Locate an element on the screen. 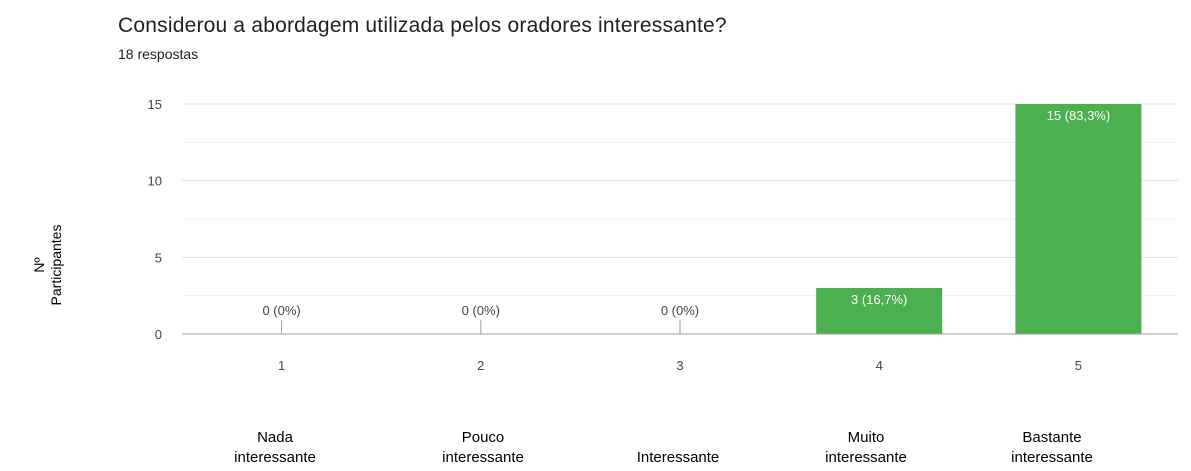  y-tick-label: 0 is located at coordinates (158, 334).